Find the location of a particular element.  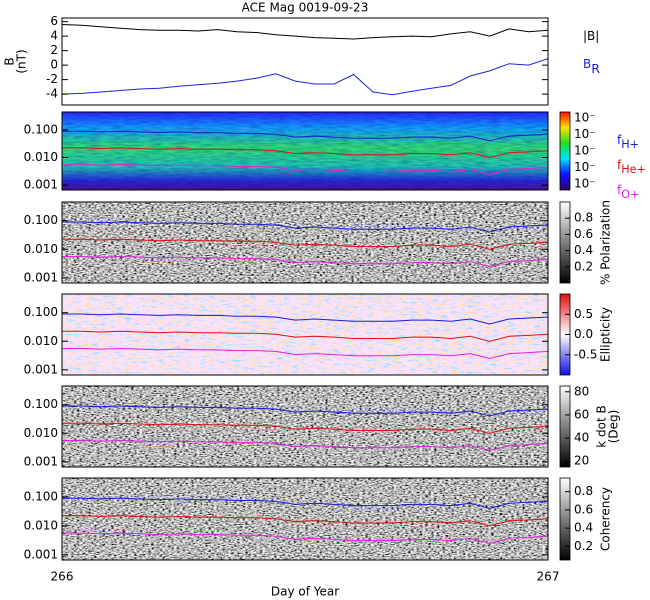

y-tick-label: 0 is located at coordinates (54, 65).